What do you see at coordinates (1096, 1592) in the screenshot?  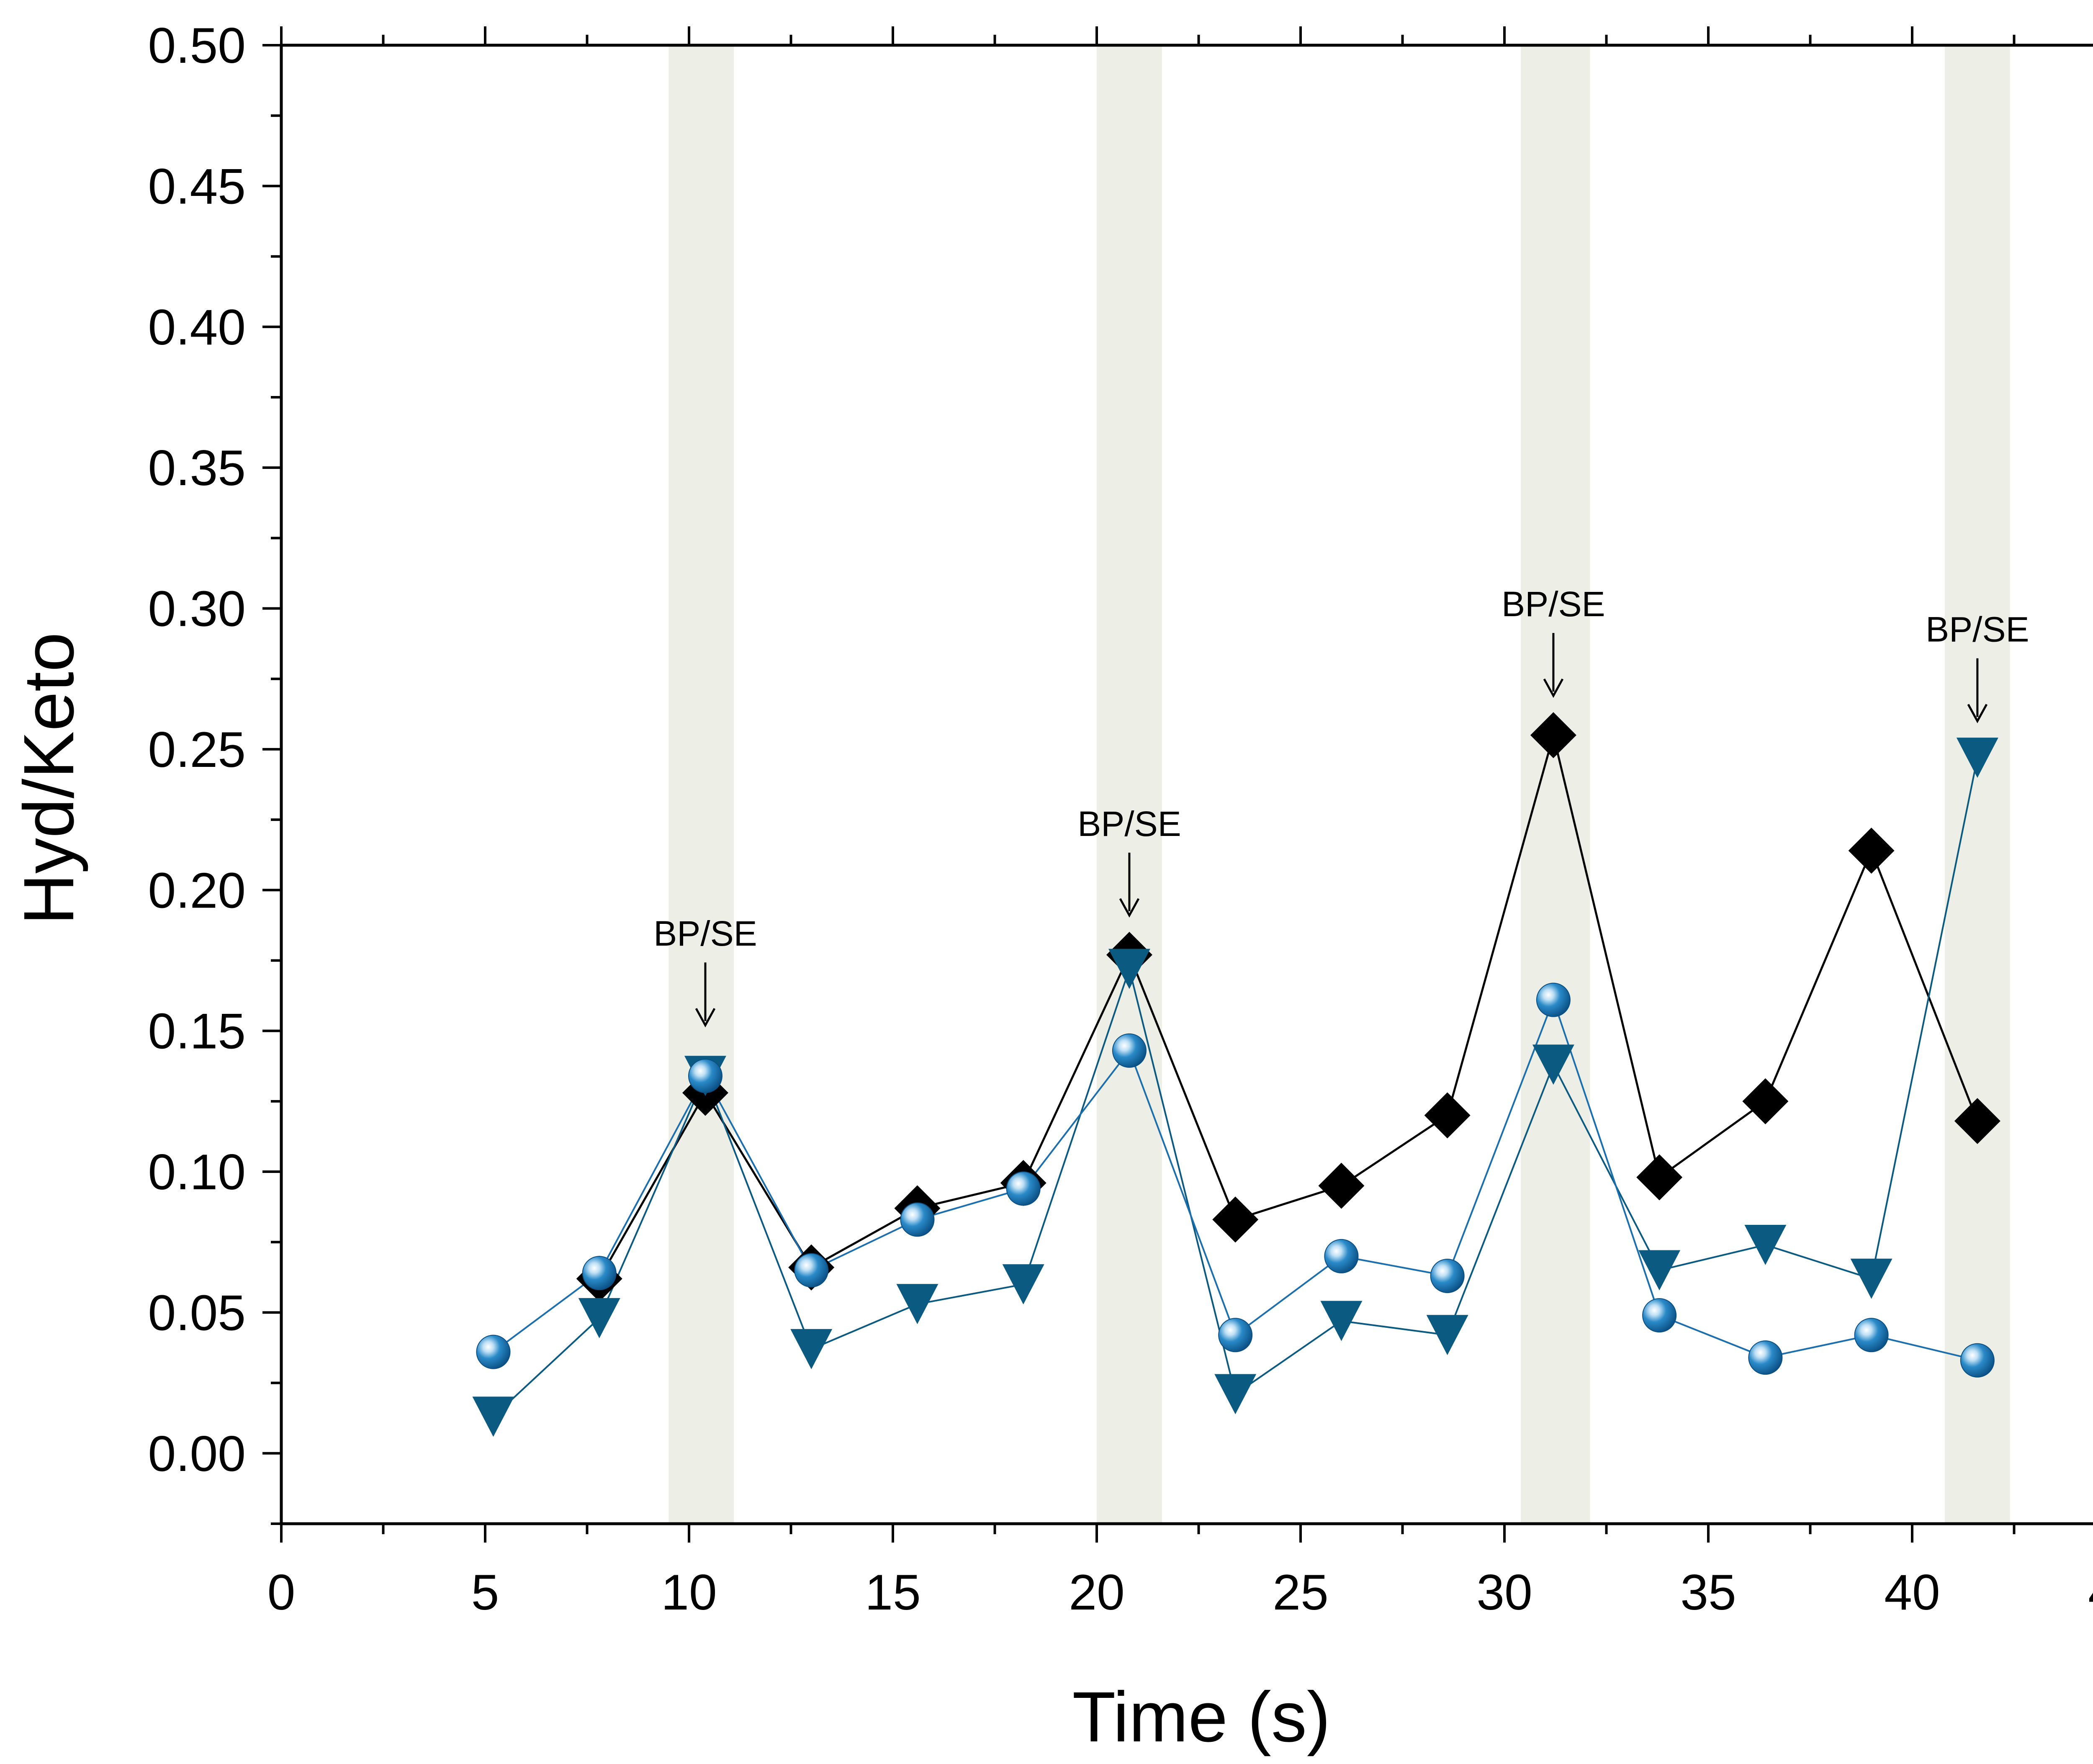 I see `x-tick-label: 20` at bounding box center [1096, 1592].